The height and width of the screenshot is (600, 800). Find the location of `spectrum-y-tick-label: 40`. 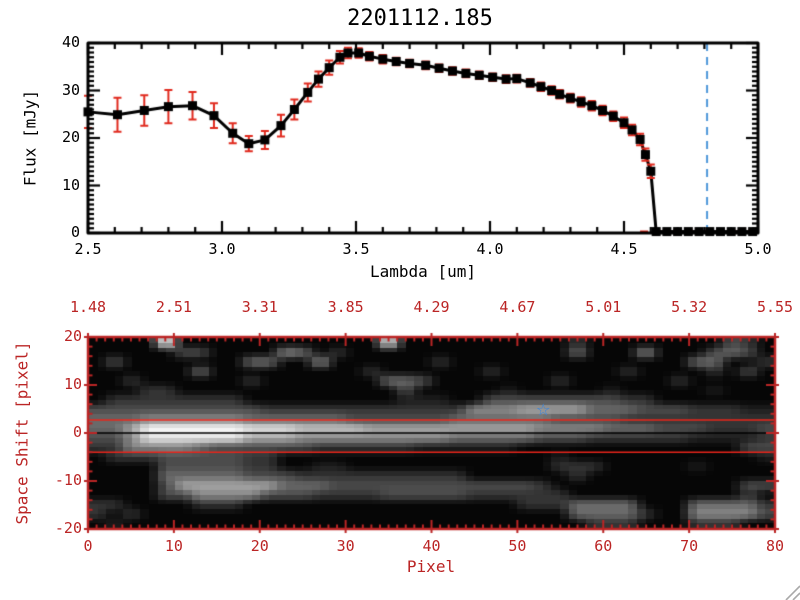

spectrum-y-tick-label: 40 is located at coordinates (70, 42).